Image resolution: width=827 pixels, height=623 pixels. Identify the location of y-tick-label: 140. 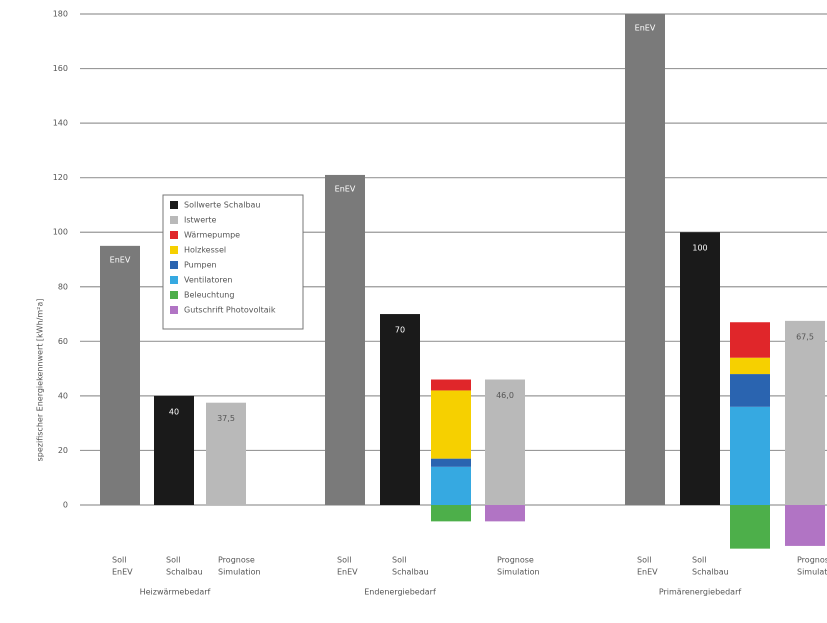
(60, 123).